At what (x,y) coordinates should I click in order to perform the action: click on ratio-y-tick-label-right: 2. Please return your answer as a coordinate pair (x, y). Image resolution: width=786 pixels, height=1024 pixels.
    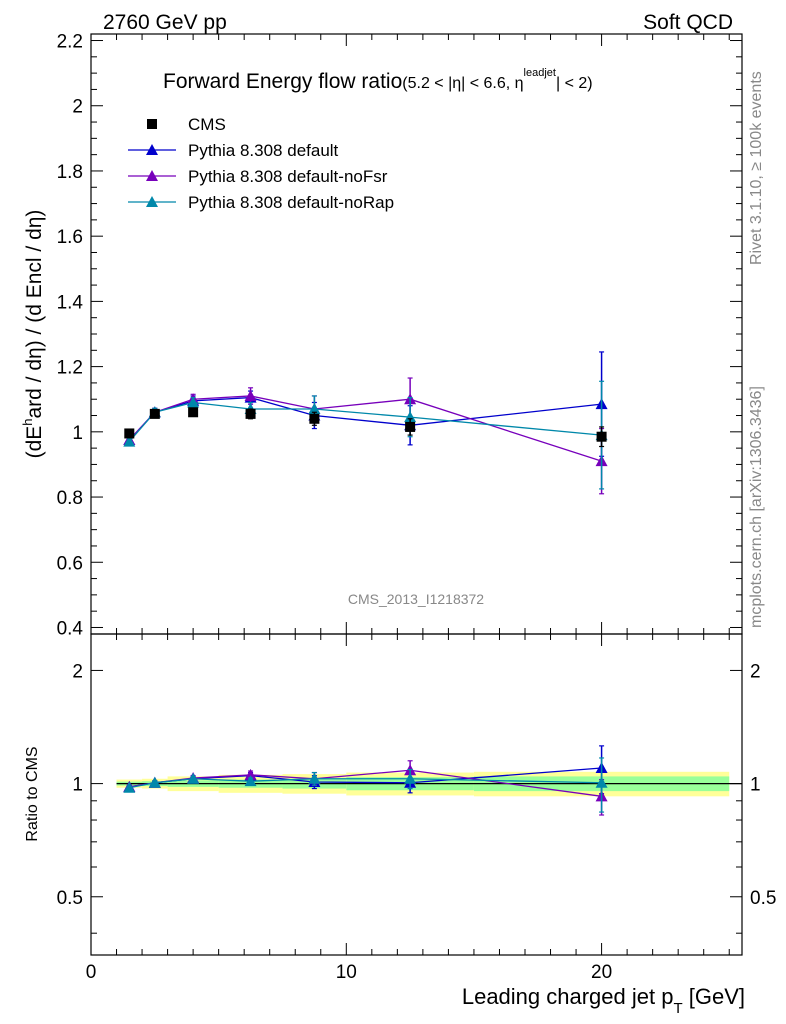
    Looking at the image, I should click on (755, 671).